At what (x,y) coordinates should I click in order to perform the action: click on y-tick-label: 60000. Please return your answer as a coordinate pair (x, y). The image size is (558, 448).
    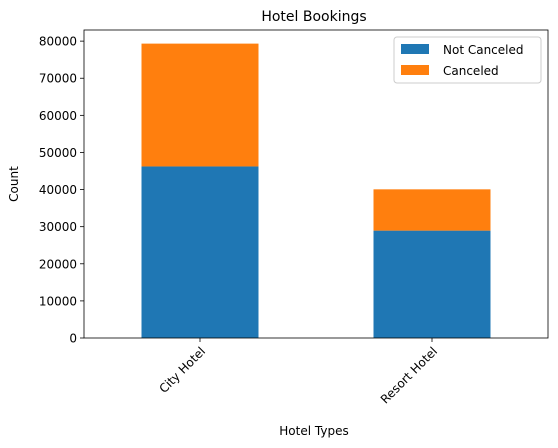
    Looking at the image, I should click on (58, 116).